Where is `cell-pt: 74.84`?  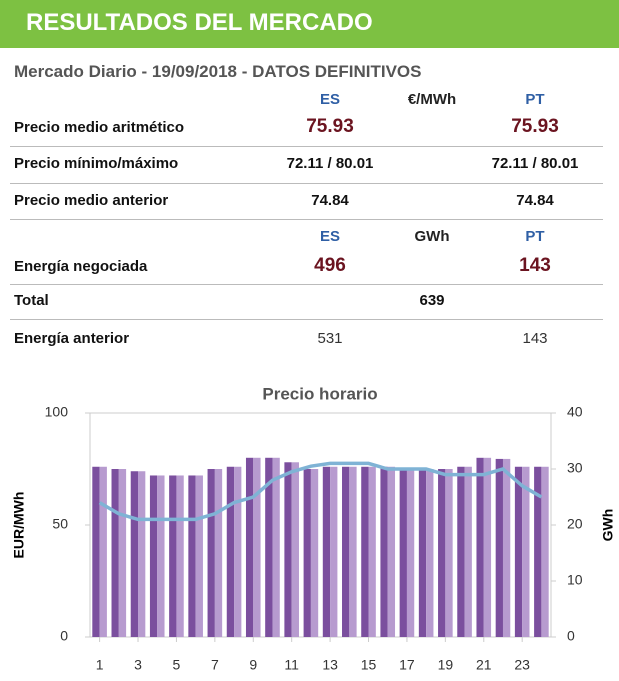 cell-pt: 74.84 is located at coordinates (535, 200).